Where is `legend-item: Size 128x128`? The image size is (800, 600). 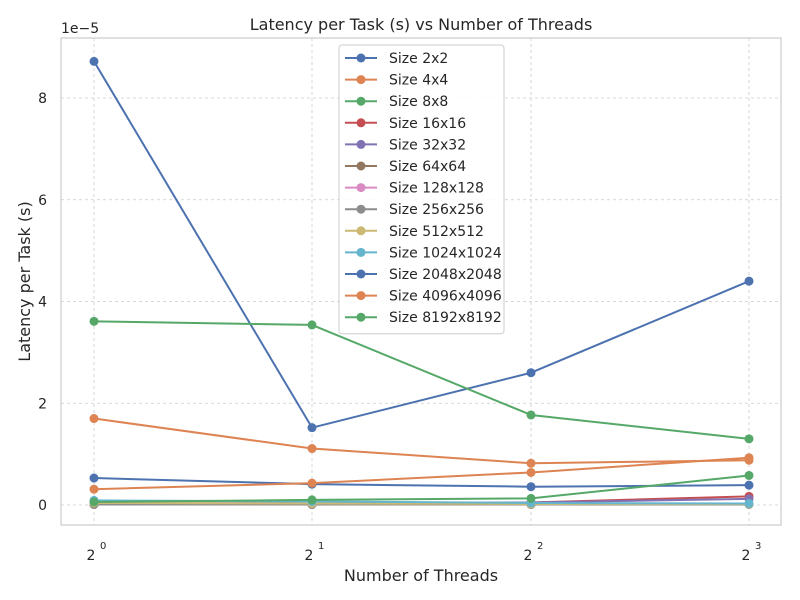 legend-item: Size 128x128 is located at coordinates (414, 189).